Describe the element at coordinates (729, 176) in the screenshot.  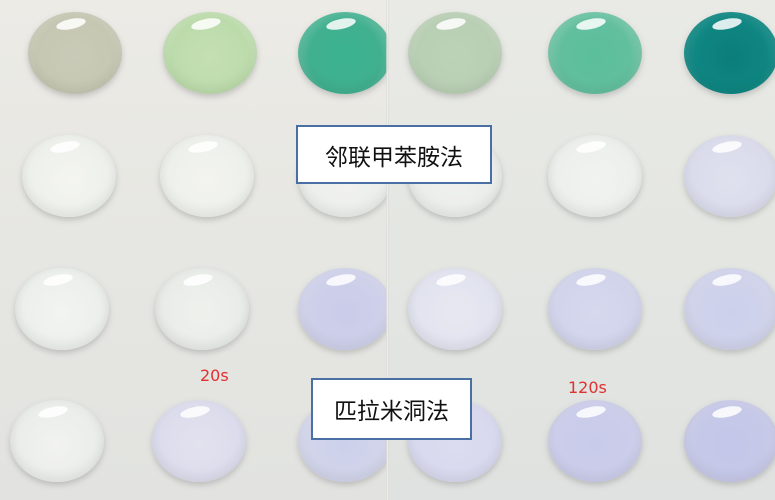
I see `well-r2-c3` at that location.